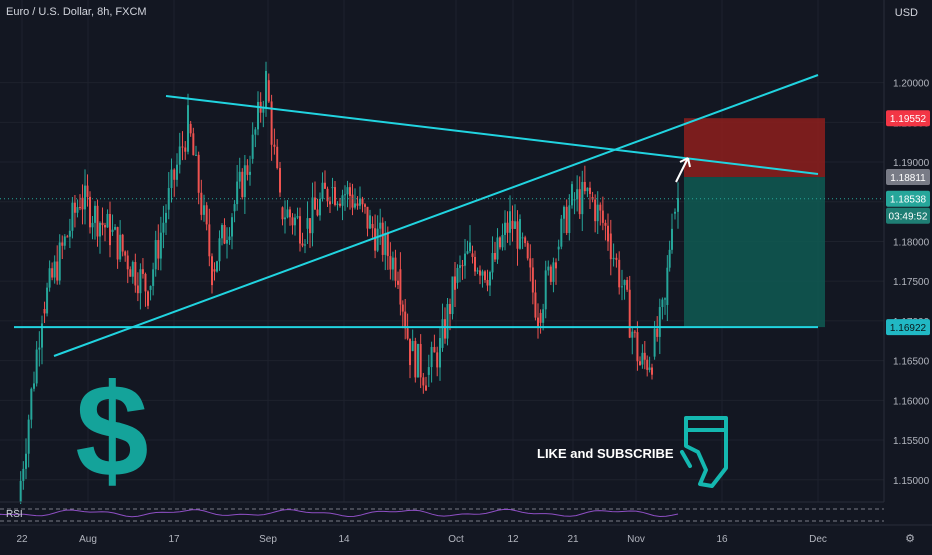 The image size is (932, 555). What do you see at coordinates (910, 539) in the screenshot?
I see `settings-gear-icon: ⚙` at bounding box center [910, 539].